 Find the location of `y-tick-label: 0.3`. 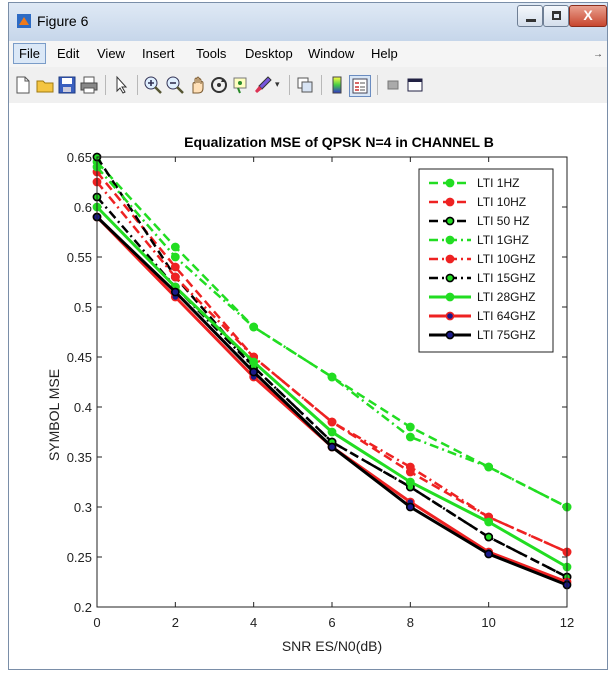

y-tick-label: 0.3 is located at coordinates (83, 507).